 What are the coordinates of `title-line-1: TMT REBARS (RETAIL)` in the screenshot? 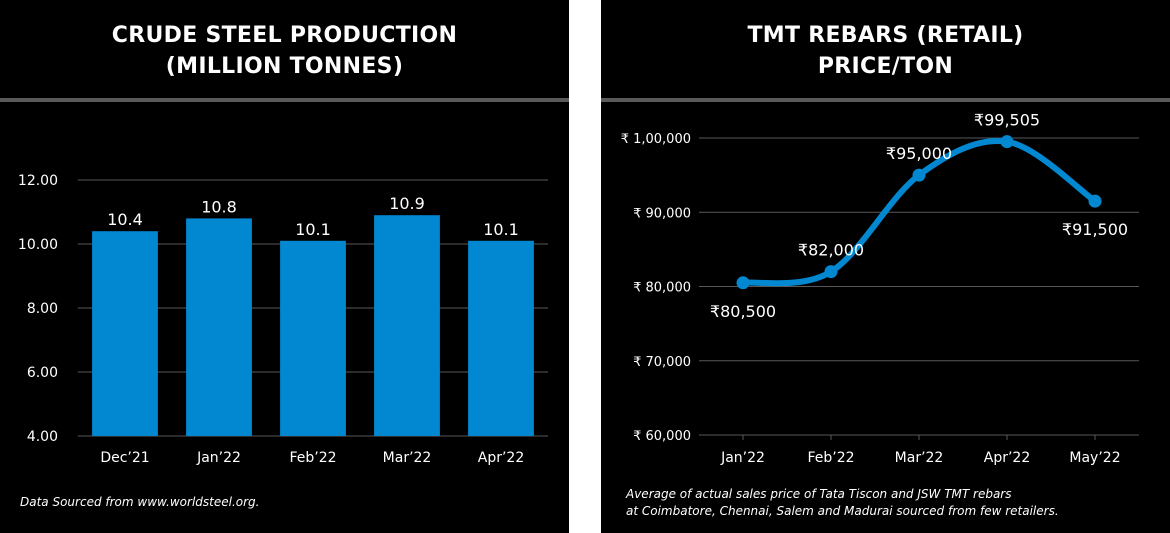 It's located at (885, 35).